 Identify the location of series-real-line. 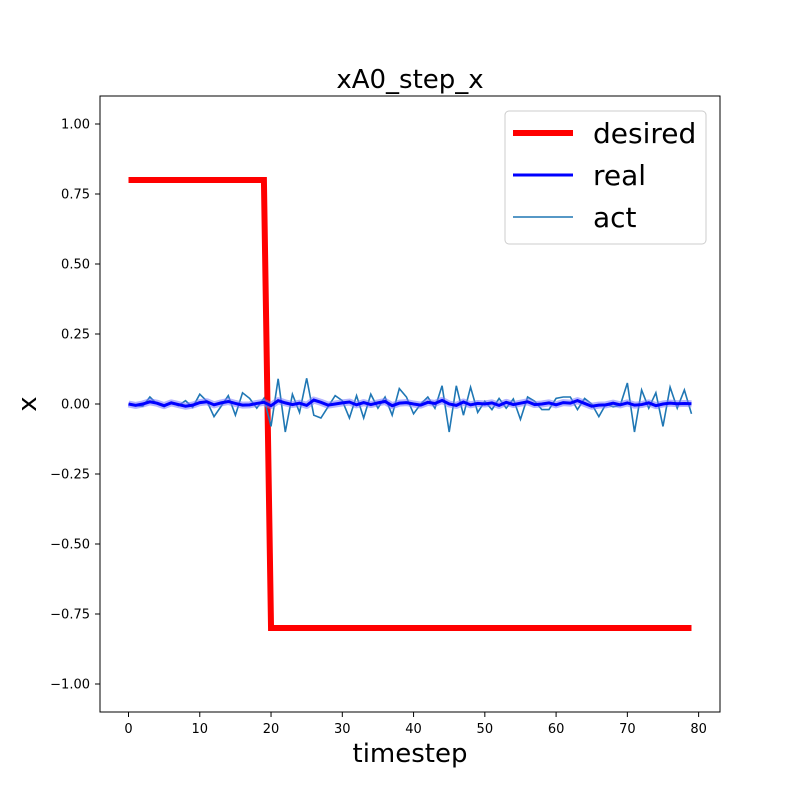
(410, 403).